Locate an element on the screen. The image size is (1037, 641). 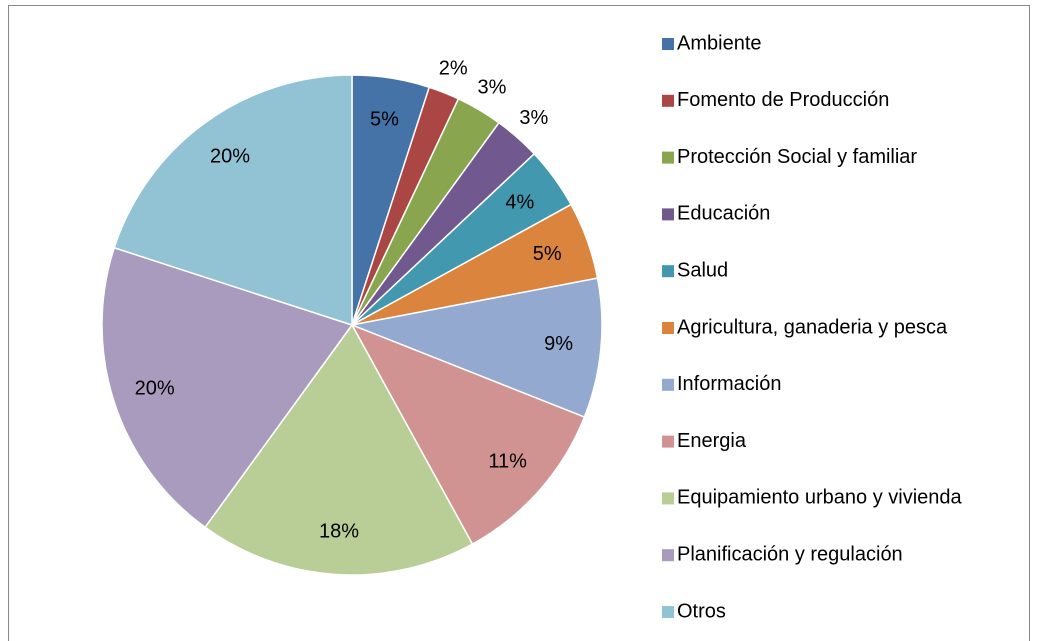
legend-label: Información is located at coordinates (729, 384).